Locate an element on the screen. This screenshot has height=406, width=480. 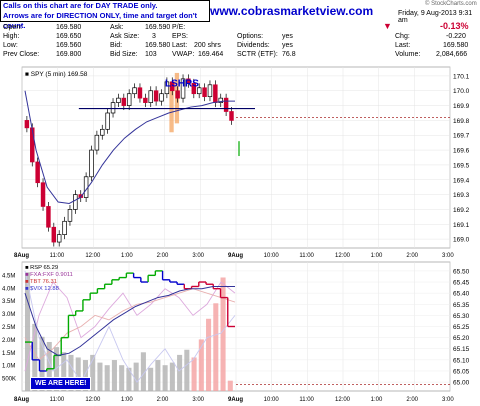
indicator-y-tick: 65.25 is located at coordinates (461, 327).